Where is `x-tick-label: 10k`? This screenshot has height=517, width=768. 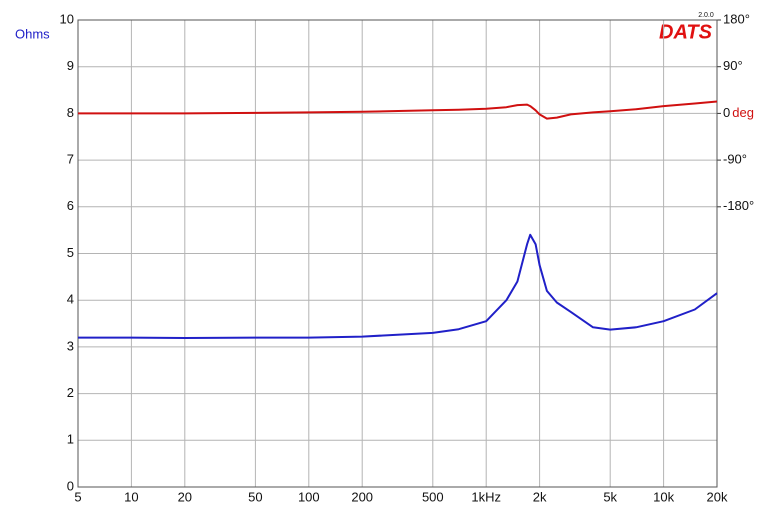
x-tick-label: 10k is located at coordinates (663, 496).